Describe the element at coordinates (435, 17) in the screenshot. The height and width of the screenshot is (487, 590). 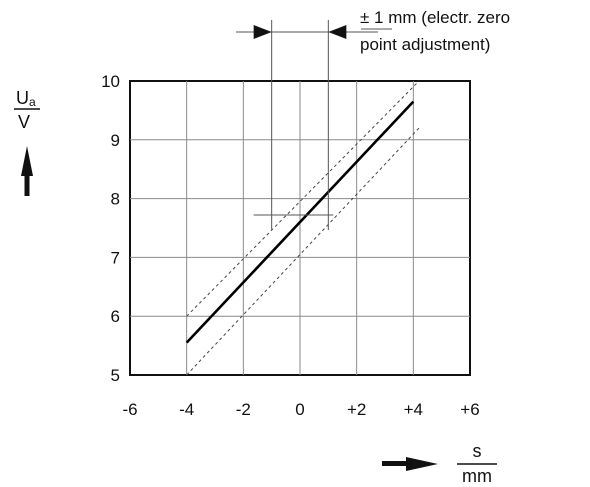
I see `annotation-text-line-1: ± 1 mm (electr. zero` at that location.